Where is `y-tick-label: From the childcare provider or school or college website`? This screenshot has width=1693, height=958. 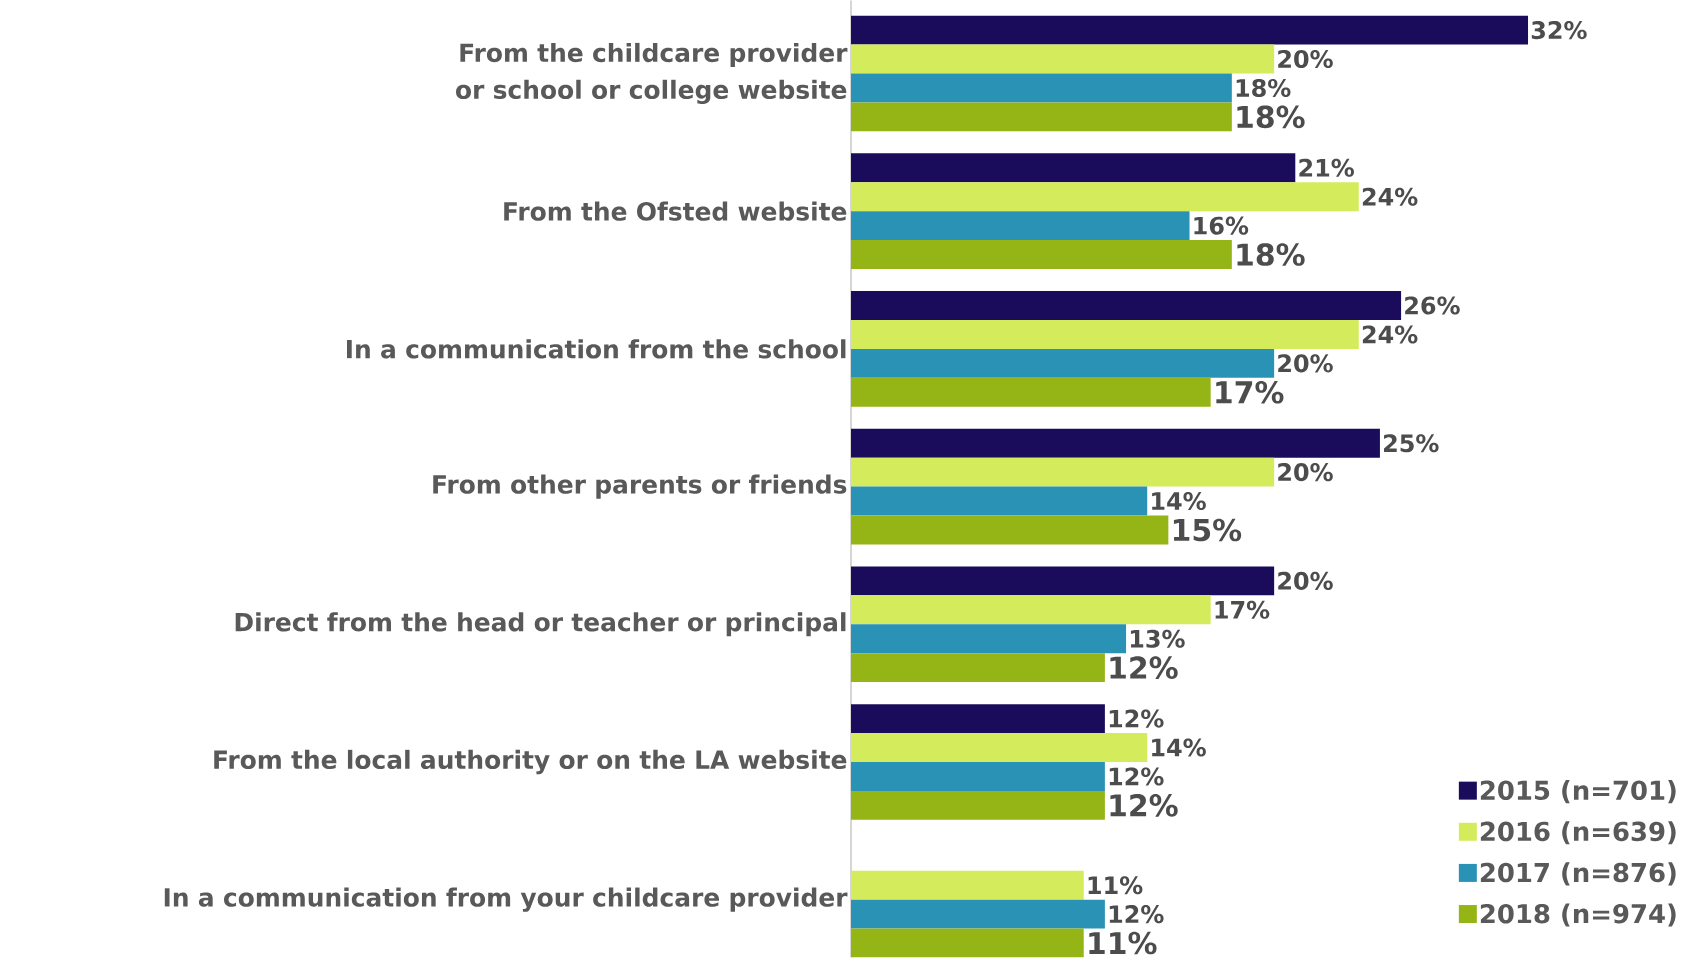 y-tick-label: From the childcare provider or school or college website is located at coordinates (652, 73).